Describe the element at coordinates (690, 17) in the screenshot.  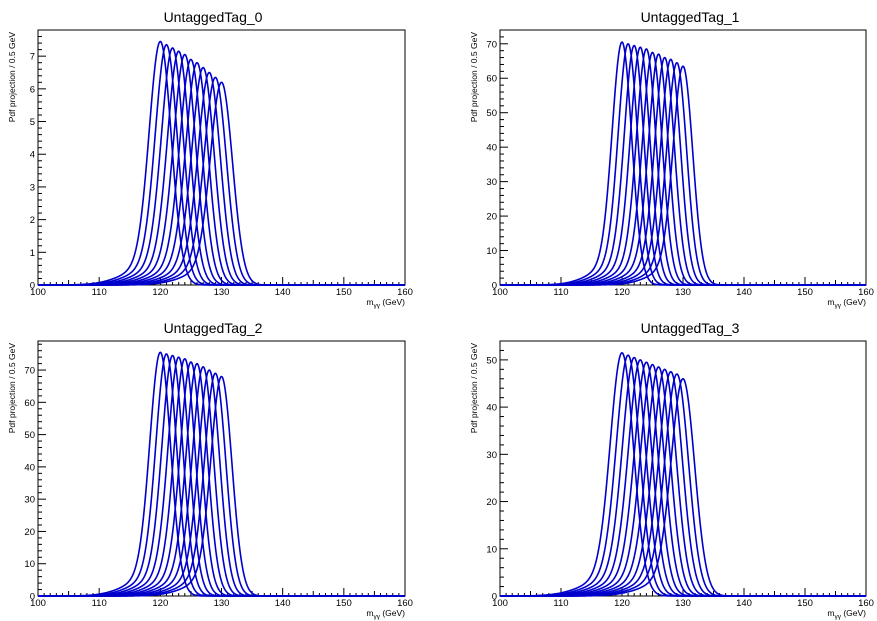
I see `chart-title: UntaggedTag_1` at that location.